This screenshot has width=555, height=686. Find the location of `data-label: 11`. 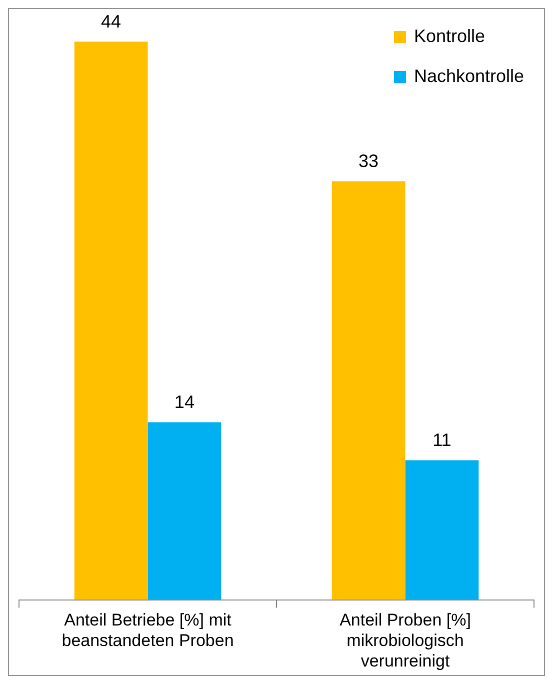

data-label: 11 is located at coordinates (442, 440).